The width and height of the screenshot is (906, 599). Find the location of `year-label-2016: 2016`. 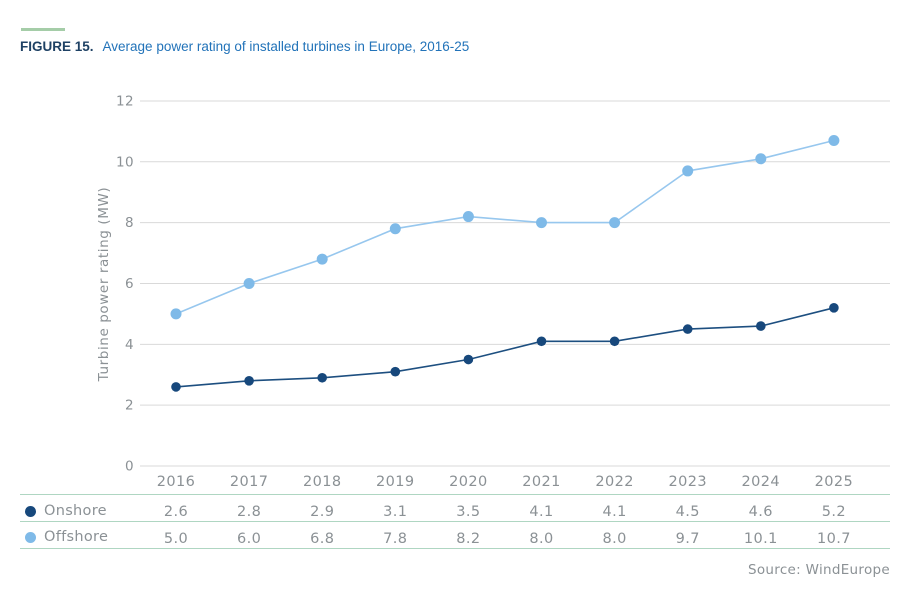

year-label-2016: 2016 is located at coordinates (176, 482).